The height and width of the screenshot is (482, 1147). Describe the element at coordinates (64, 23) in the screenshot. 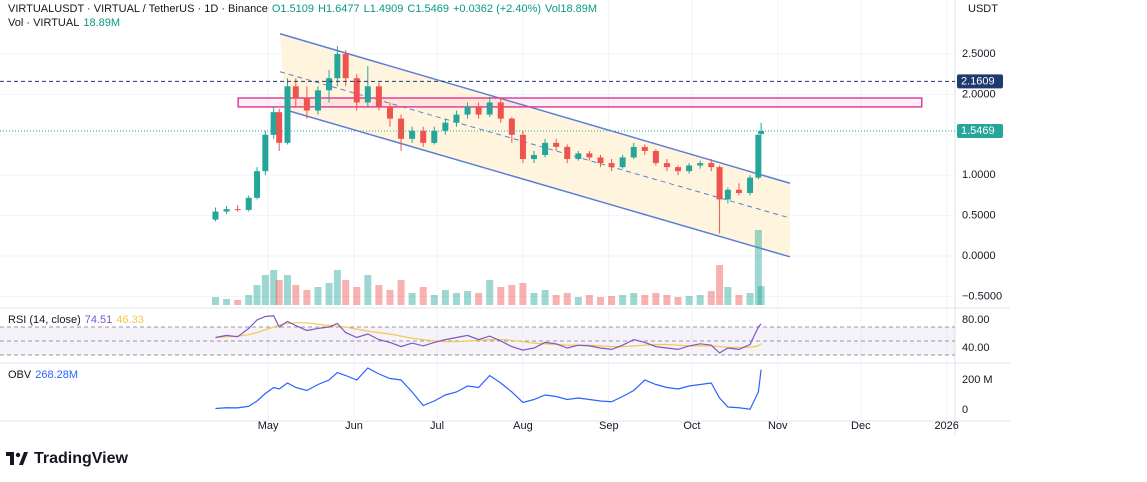

I see `vol-row: Vol · VIRTUAL 18.89M` at that location.